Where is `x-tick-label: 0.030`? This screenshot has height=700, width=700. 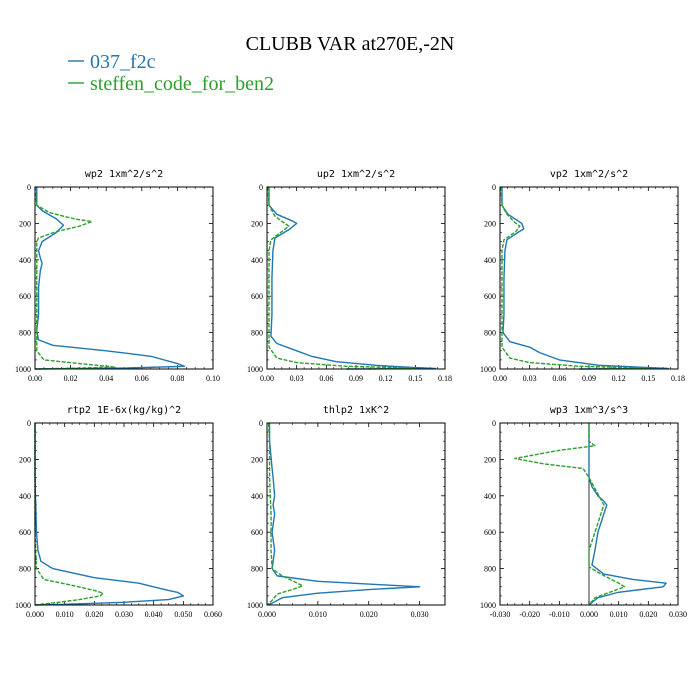 x-tick-label: 0.030 is located at coordinates (420, 614).